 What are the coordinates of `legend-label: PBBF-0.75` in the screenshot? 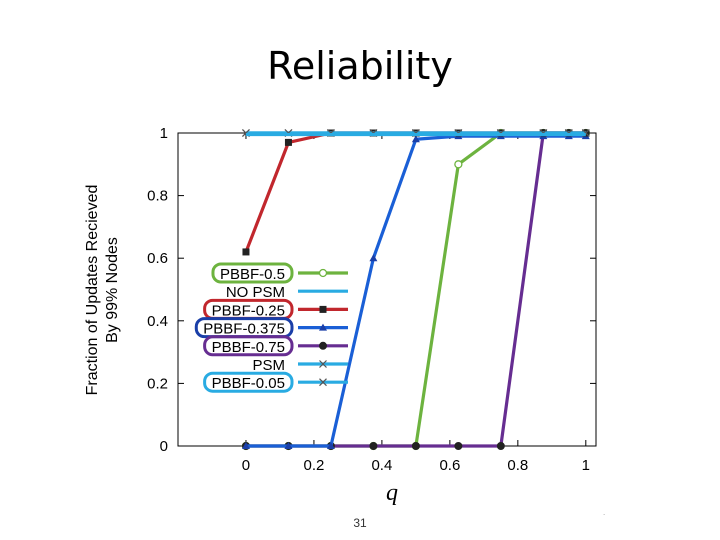 It's located at (248, 347).